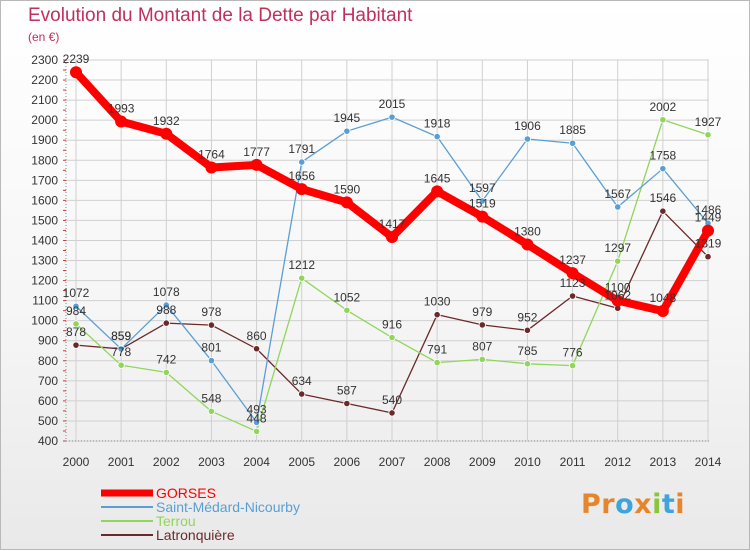  Describe the element at coordinates (573, 462) in the screenshot. I see `x-tick-label: 2011` at that location.